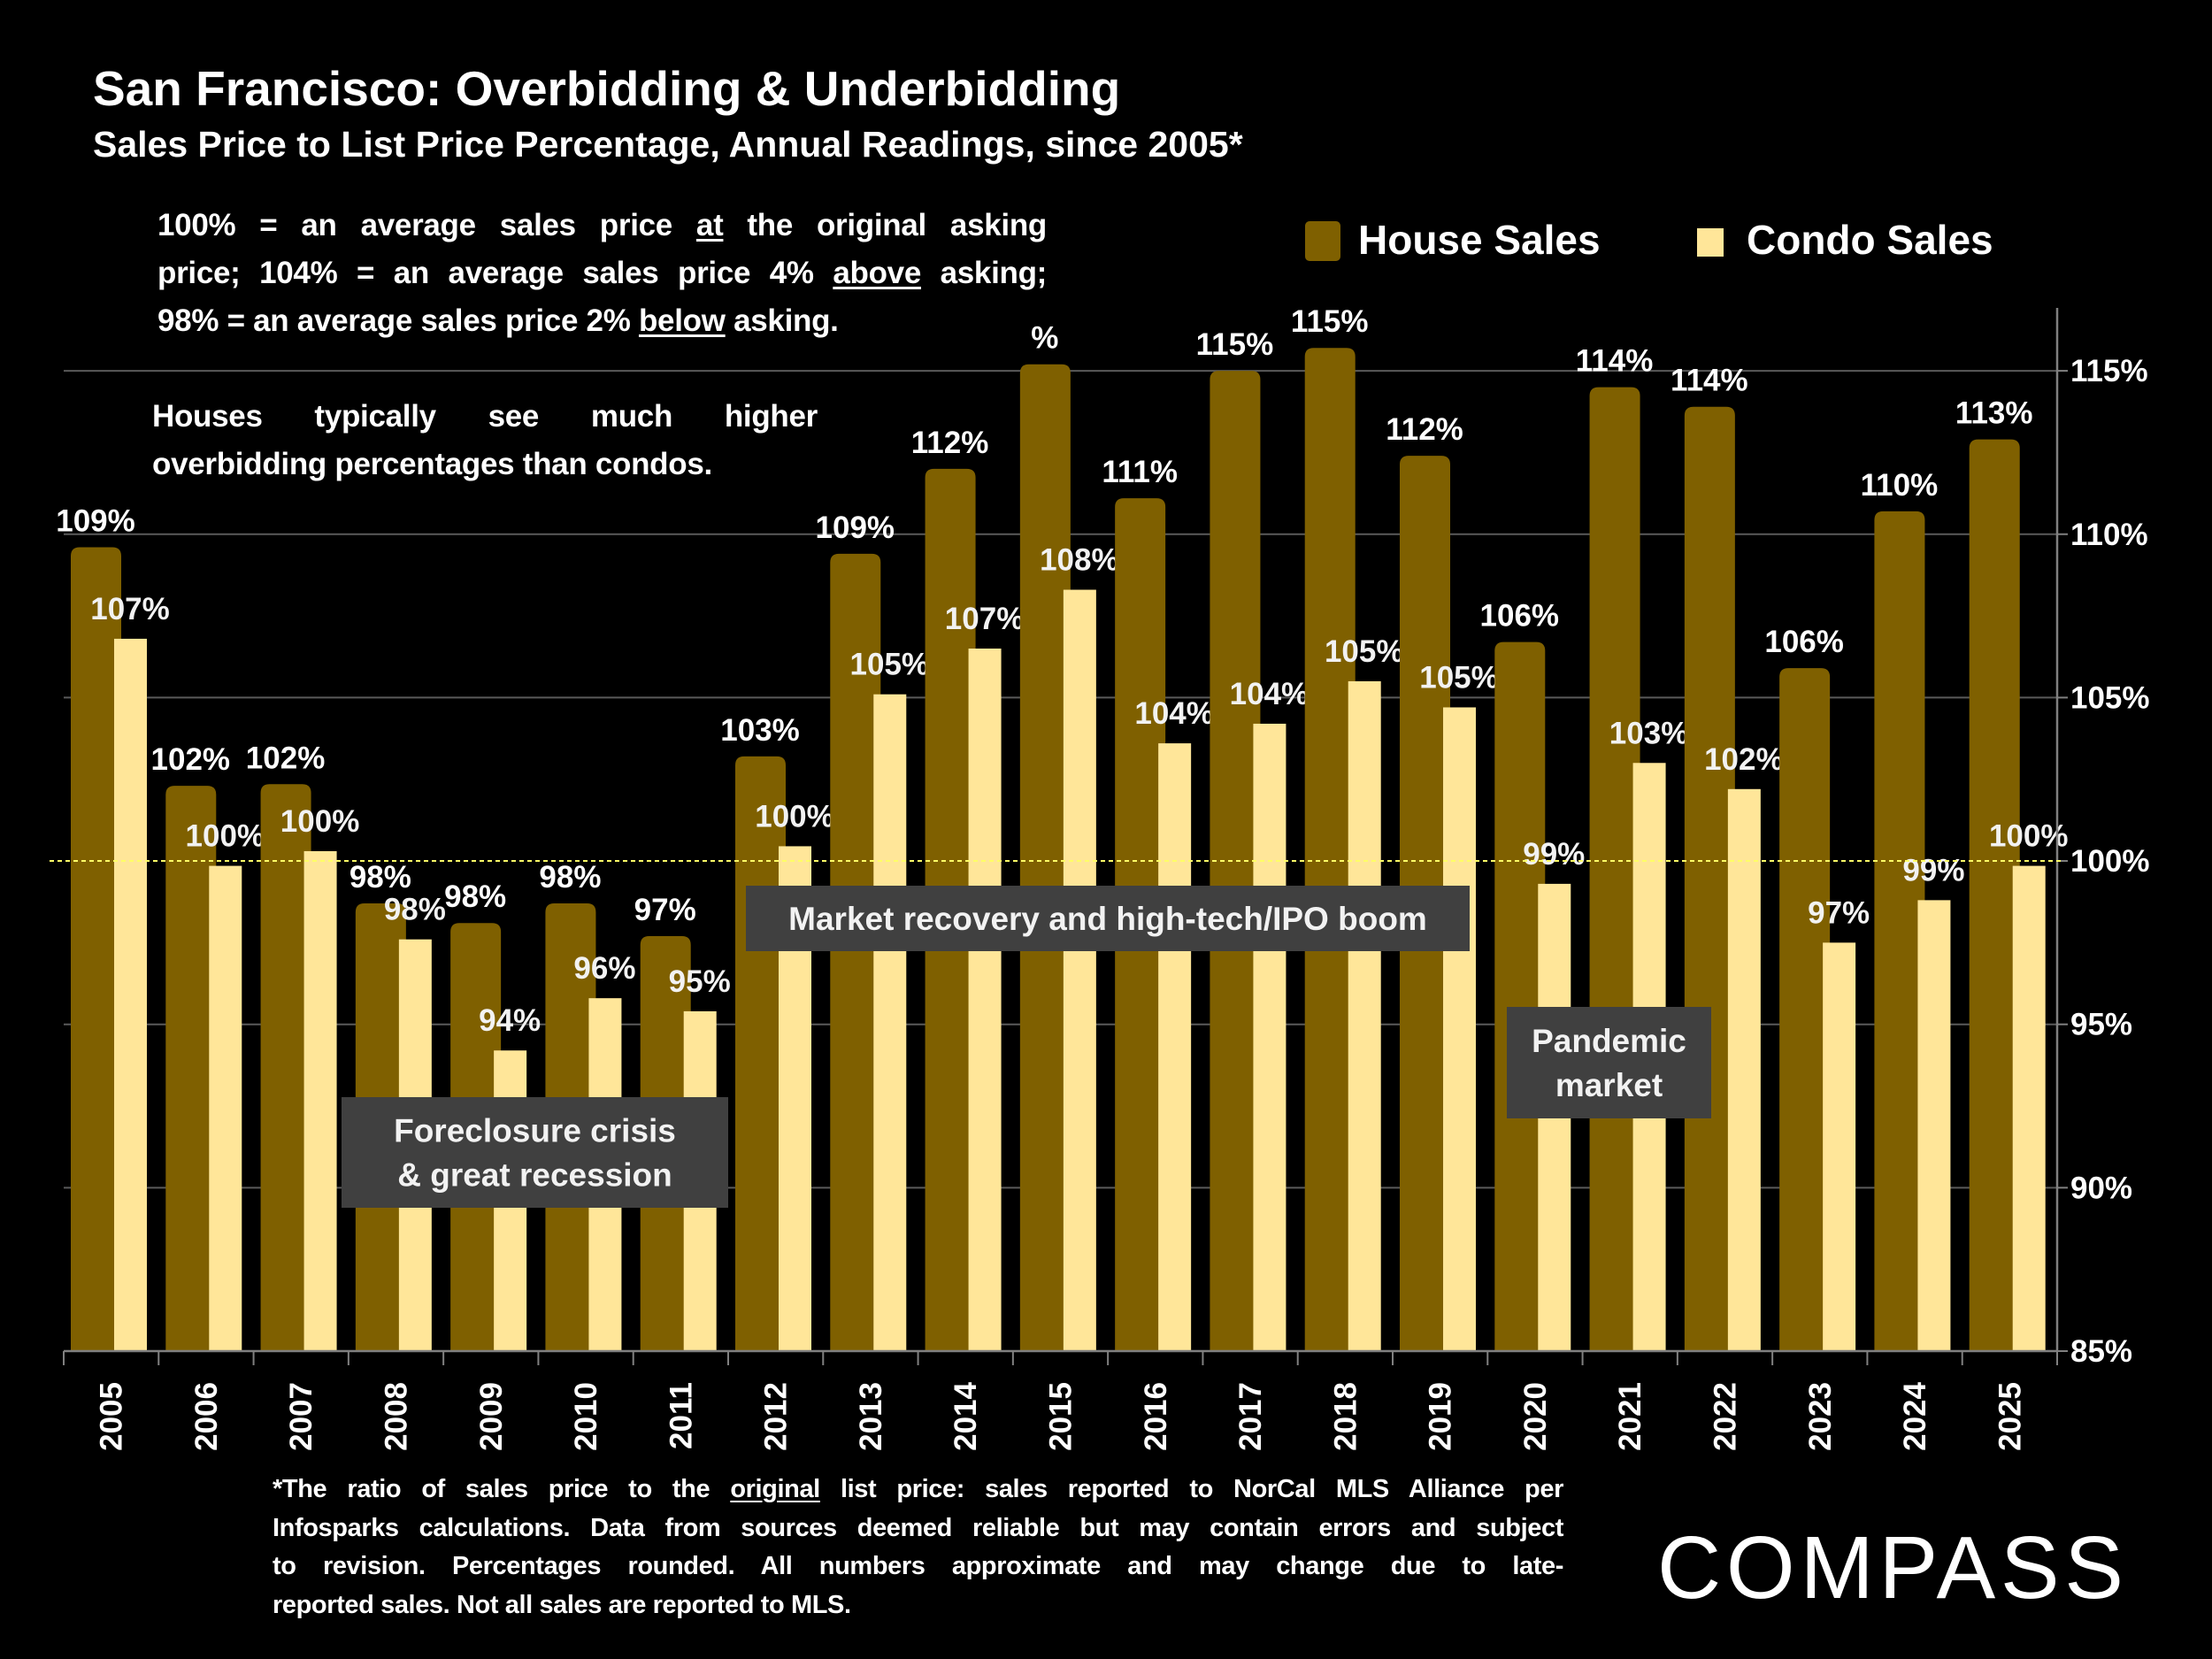  Describe the element at coordinates (586, 1417) in the screenshot. I see `x-tick-label: 2010` at that location.